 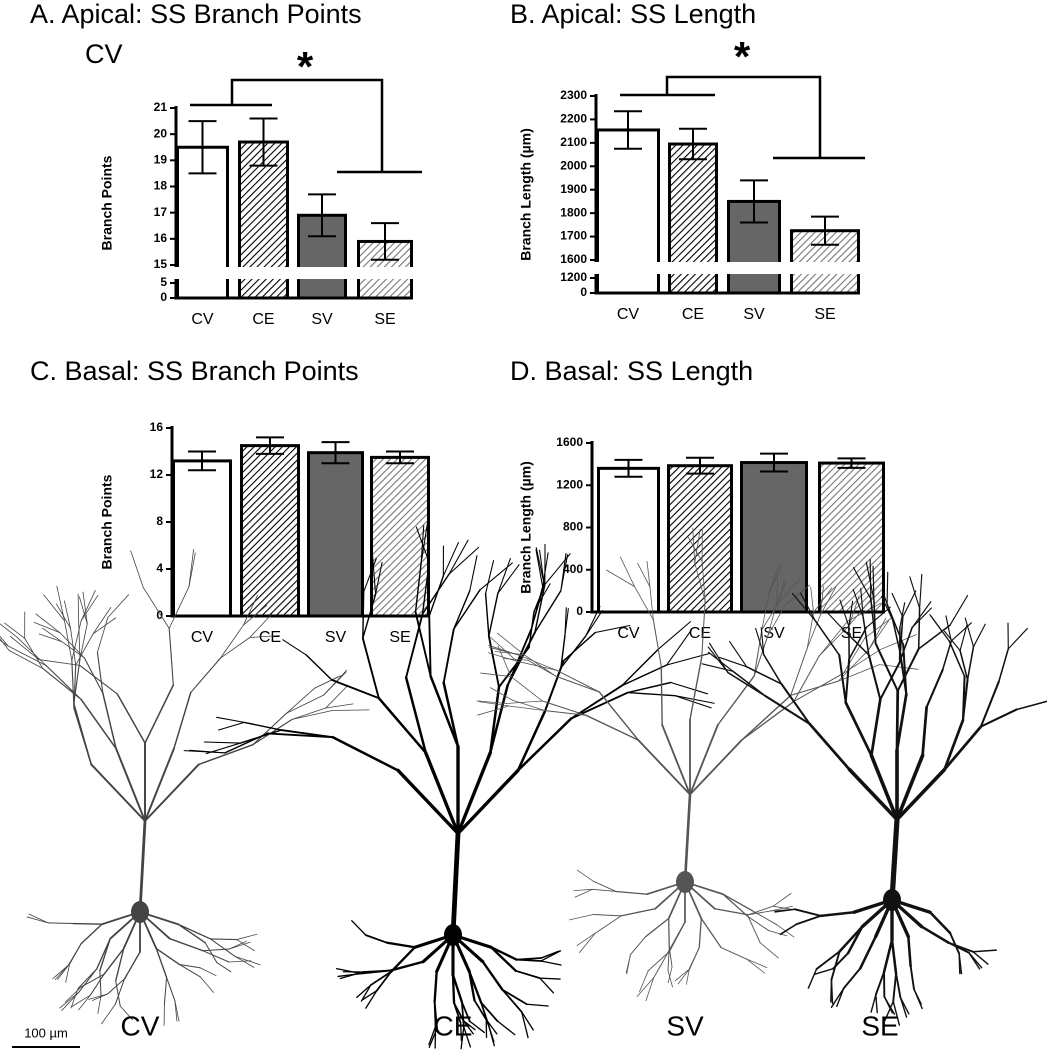 What do you see at coordinates (161, 212) in the screenshot?
I see `y-tick-label: 17` at bounding box center [161, 212].